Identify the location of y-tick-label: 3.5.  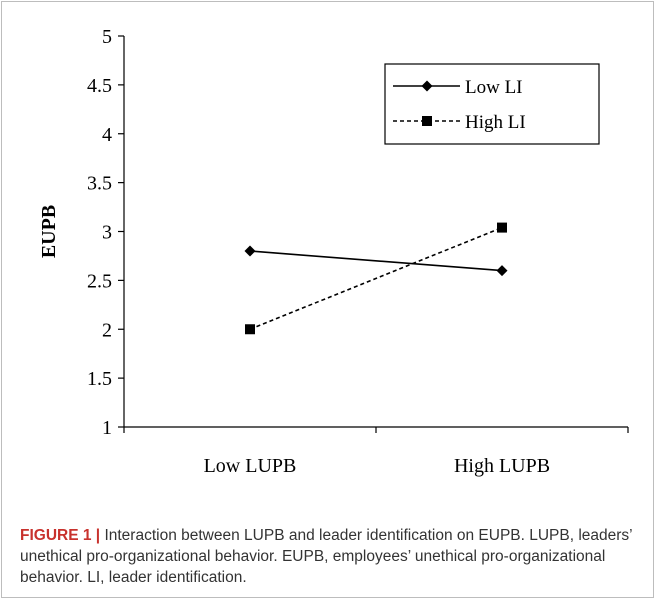
(99, 184).